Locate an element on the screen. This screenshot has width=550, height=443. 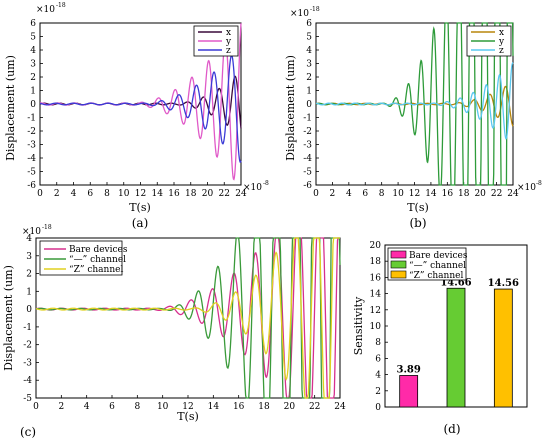
panel-d-y-tick-label: 10 is located at coordinates (376, 327).